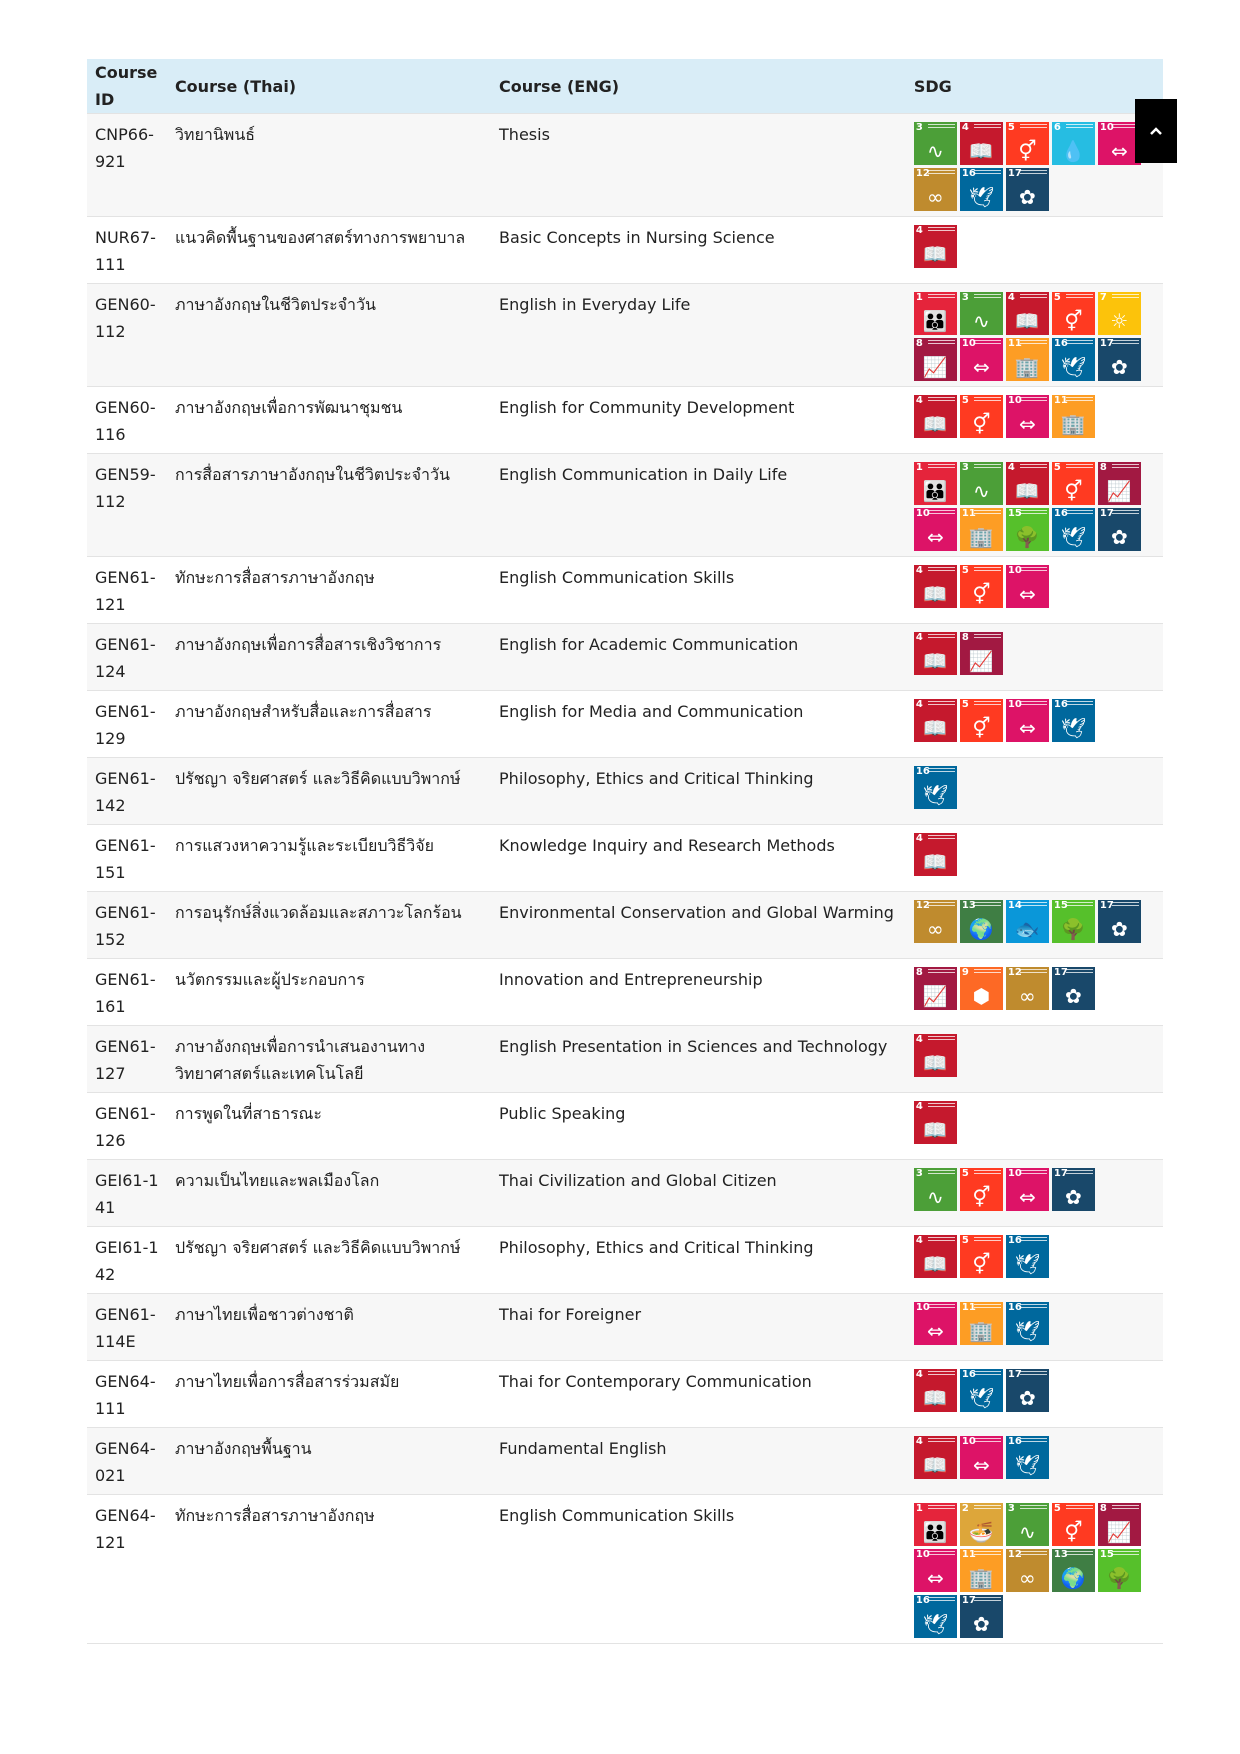  I want to click on people-icon: 👪, so click(935, 1532).